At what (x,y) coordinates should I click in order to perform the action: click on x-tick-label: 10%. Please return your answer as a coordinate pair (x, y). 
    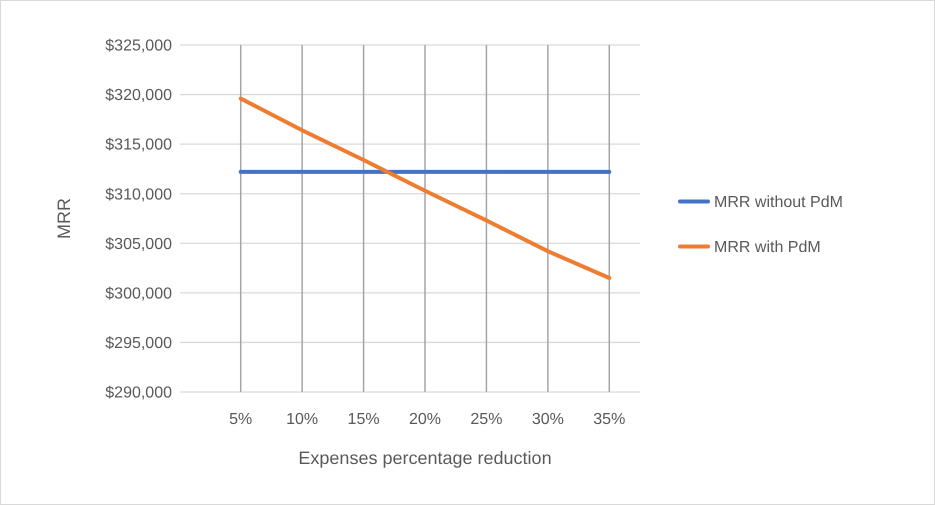
    Looking at the image, I should click on (302, 419).